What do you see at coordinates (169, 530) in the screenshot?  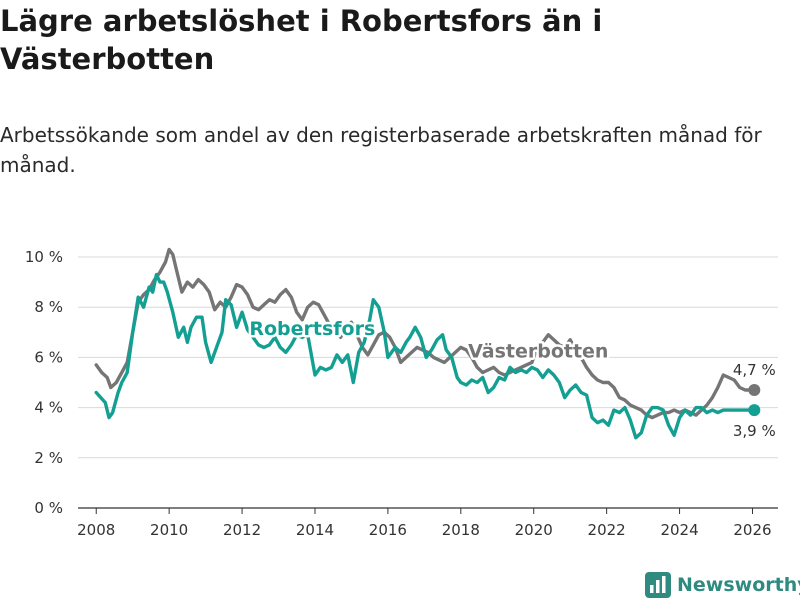 I see `x-tick-label: 2010` at bounding box center [169, 530].